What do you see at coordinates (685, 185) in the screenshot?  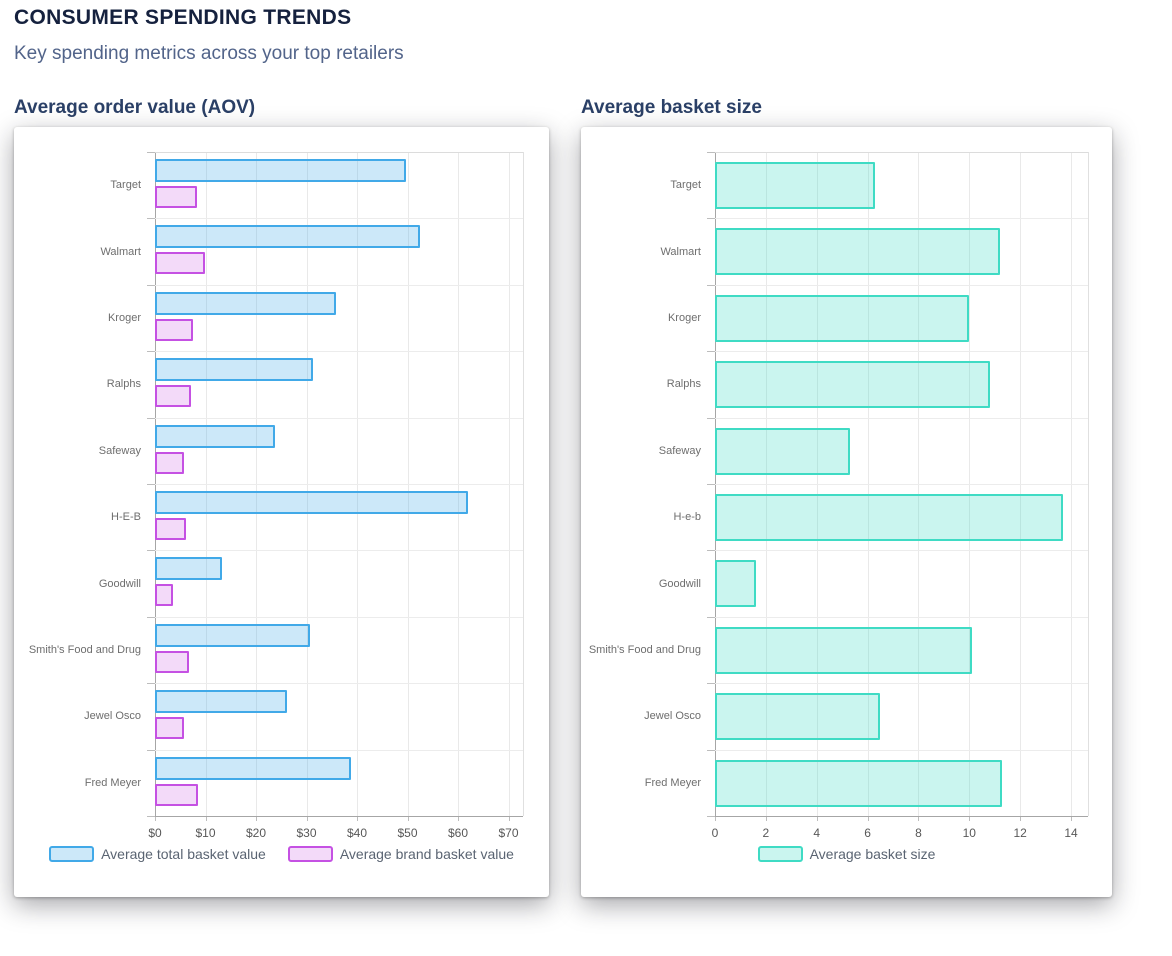 I see `category-label: Target` at bounding box center [685, 185].